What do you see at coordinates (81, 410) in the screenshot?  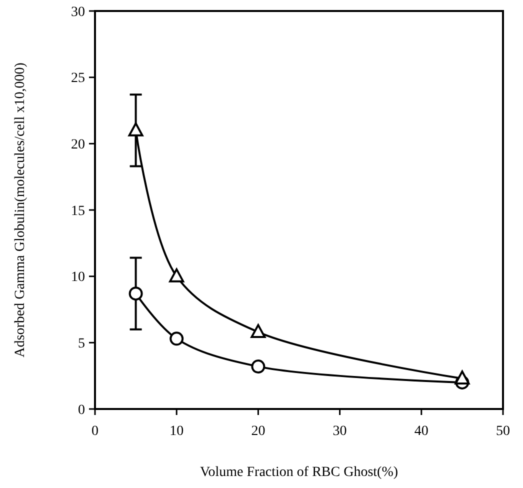 I see `y-tick-label: 0` at bounding box center [81, 410].